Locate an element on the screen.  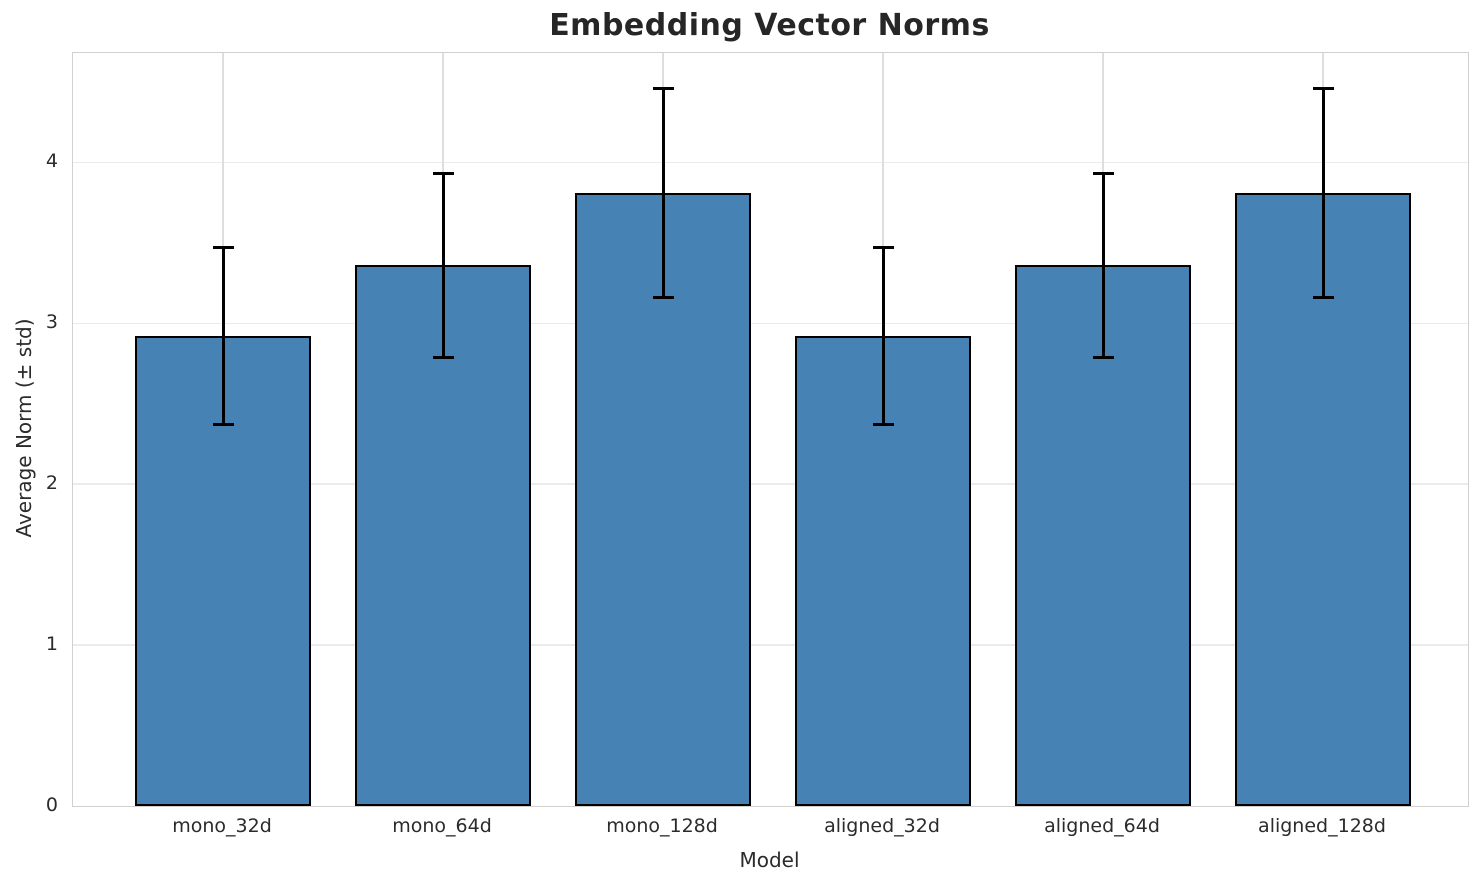
y-axis-label: Average Norm (± std) is located at coordinates (24, 428).